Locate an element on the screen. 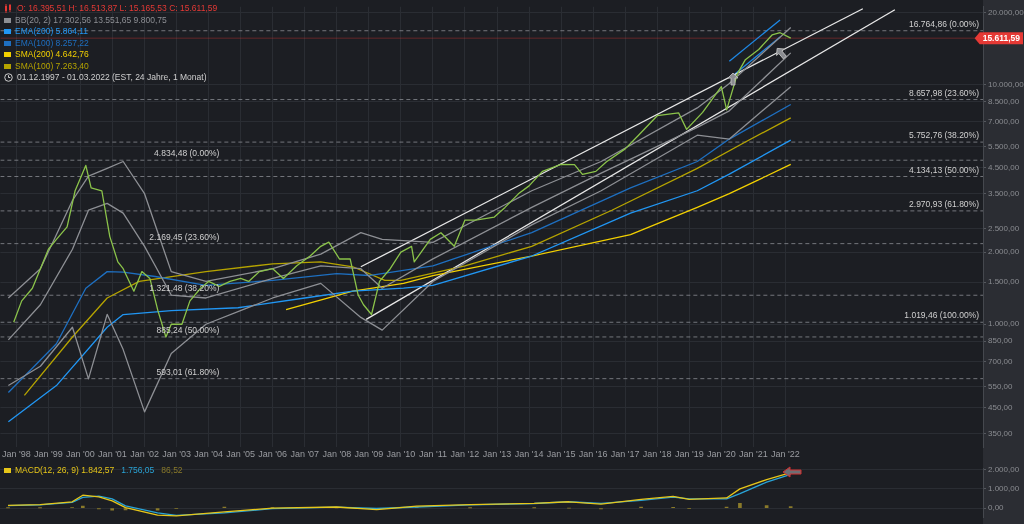 The width and height of the screenshot is (1024, 524). x-tick-label: Jan '16 is located at coordinates (593, 454).